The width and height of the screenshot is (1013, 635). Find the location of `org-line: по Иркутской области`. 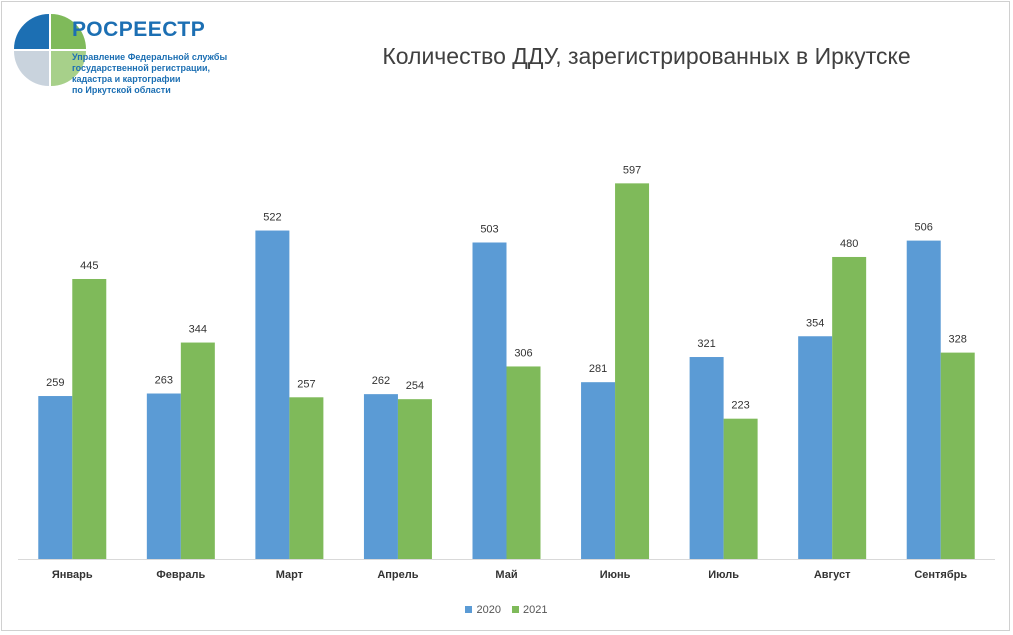

org-line: по Иркутской области is located at coordinates (121, 90).